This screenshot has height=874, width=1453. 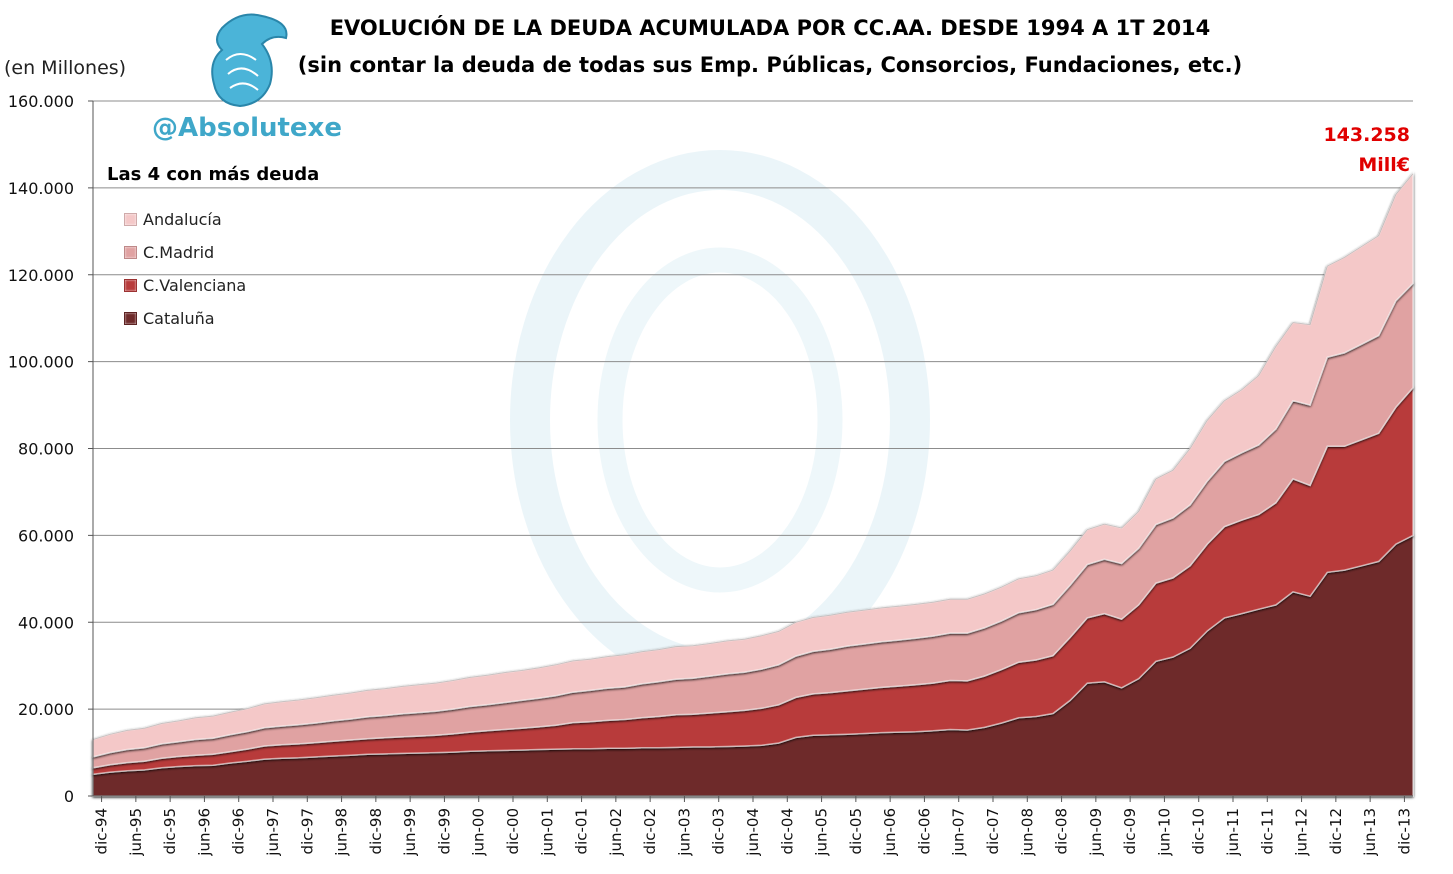 I want to click on legend-item-andalucia: Andalucía, so click(x=173, y=219).